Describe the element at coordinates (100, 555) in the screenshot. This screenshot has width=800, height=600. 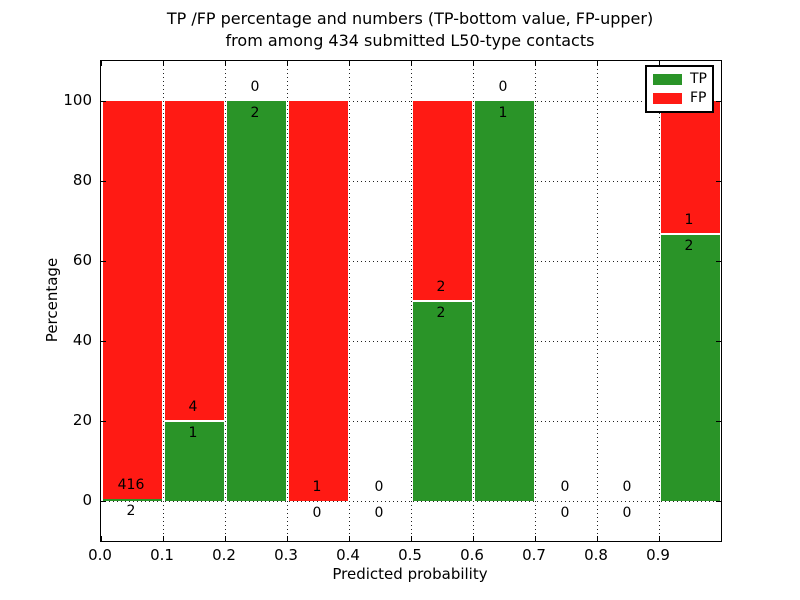
I see `x-tick-label: 0.0` at that location.